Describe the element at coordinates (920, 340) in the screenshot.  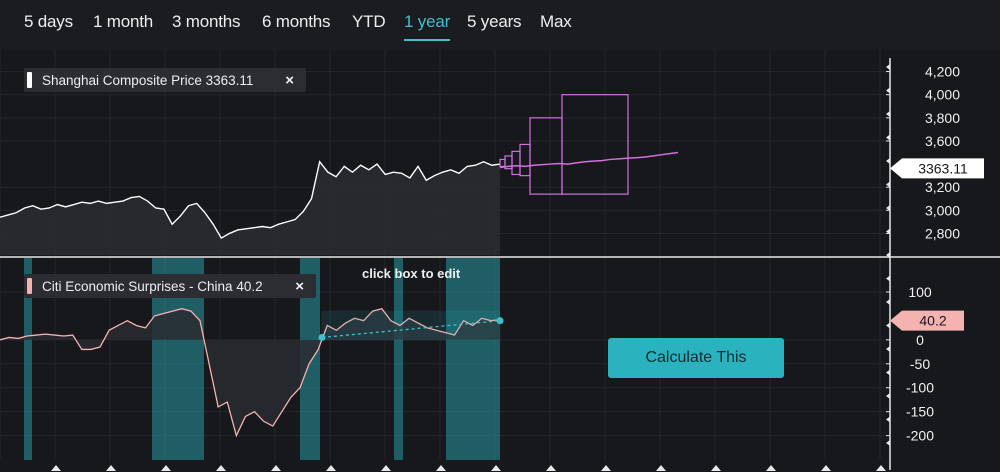
I see `y-tick-label: 0` at that location.